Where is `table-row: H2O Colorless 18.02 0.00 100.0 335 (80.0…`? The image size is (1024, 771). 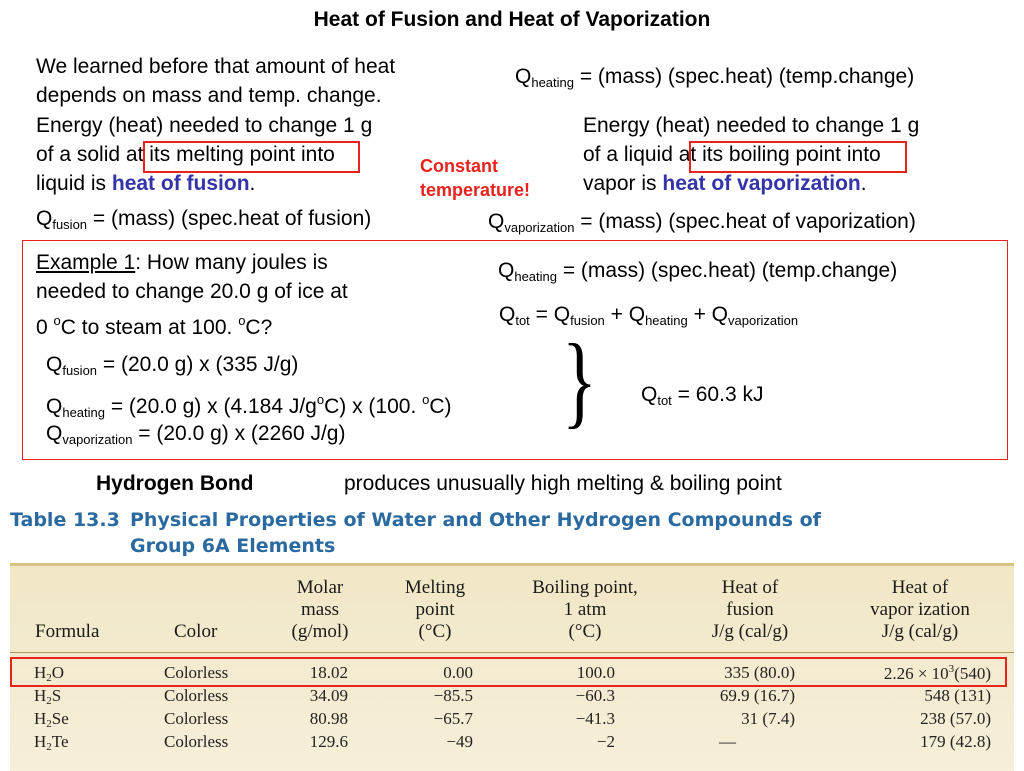 table-row: H2O Colorless 18.02 0.00 100.0 335 (80.0… is located at coordinates (512, 673).